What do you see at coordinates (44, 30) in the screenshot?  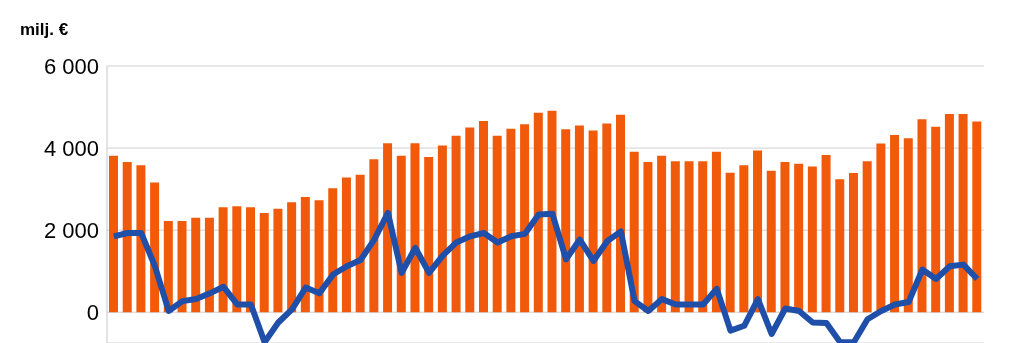 I see `y-axis-title: milj. €` at bounding box center [44, 30].